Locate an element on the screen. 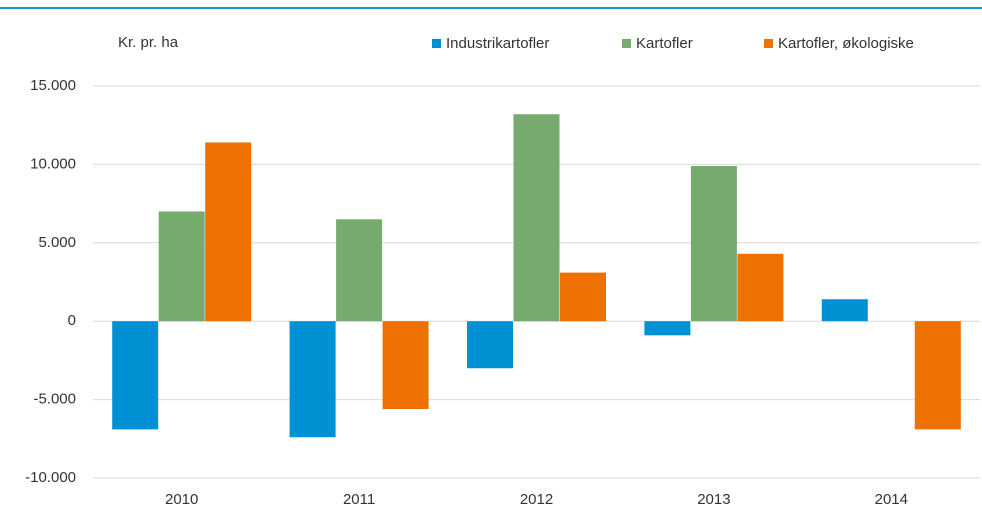 This screenshot has height=516, width=982. y-tick-label: 5.000 is located at coordinates (57, 242).